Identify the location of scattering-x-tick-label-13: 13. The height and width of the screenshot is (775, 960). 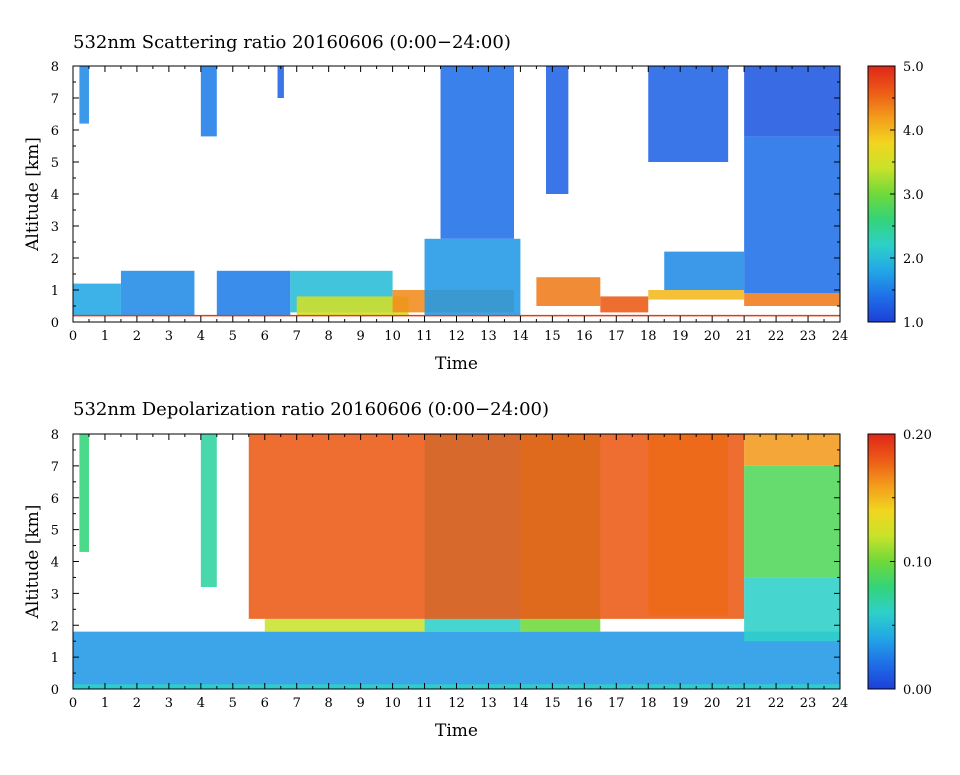
(488, 336).